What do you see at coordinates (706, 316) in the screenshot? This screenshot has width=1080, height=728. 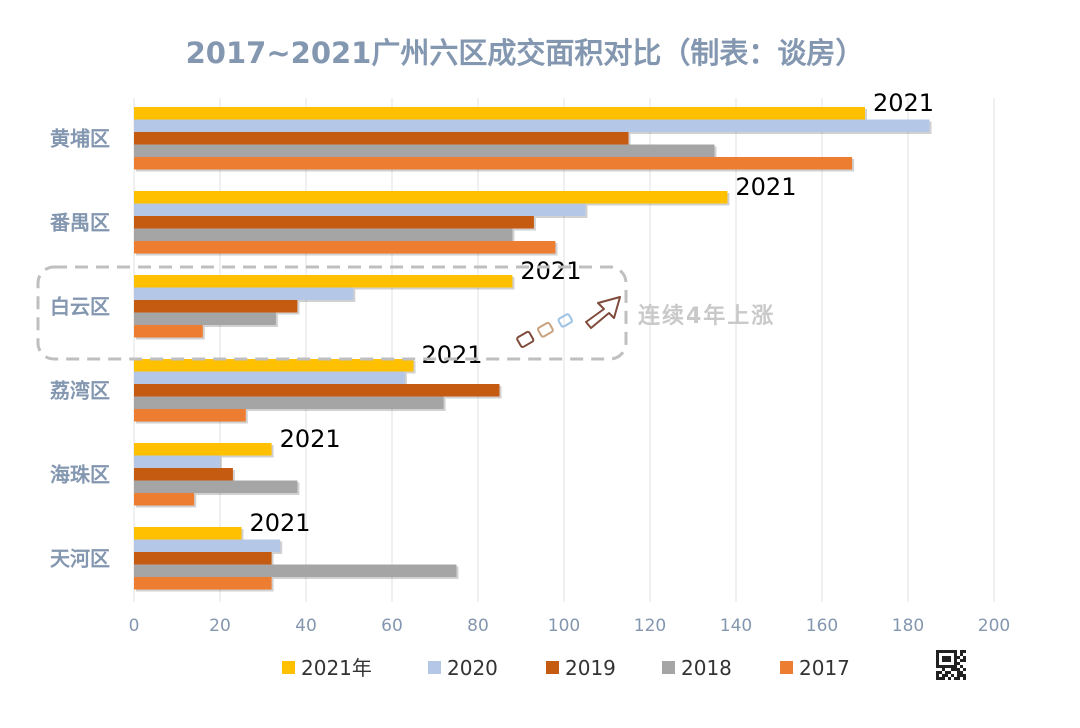 I see `annotation-text: 连续4年上涨` at bounding box center [706, 316].